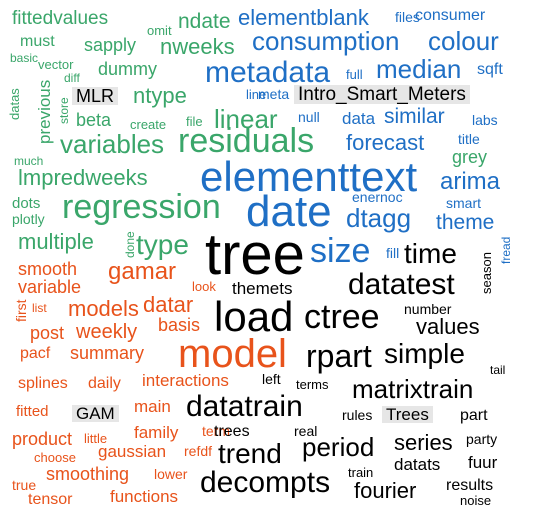 The image size is (555, 517). I want to click on cloud-word: plotly, so click(28, 219).